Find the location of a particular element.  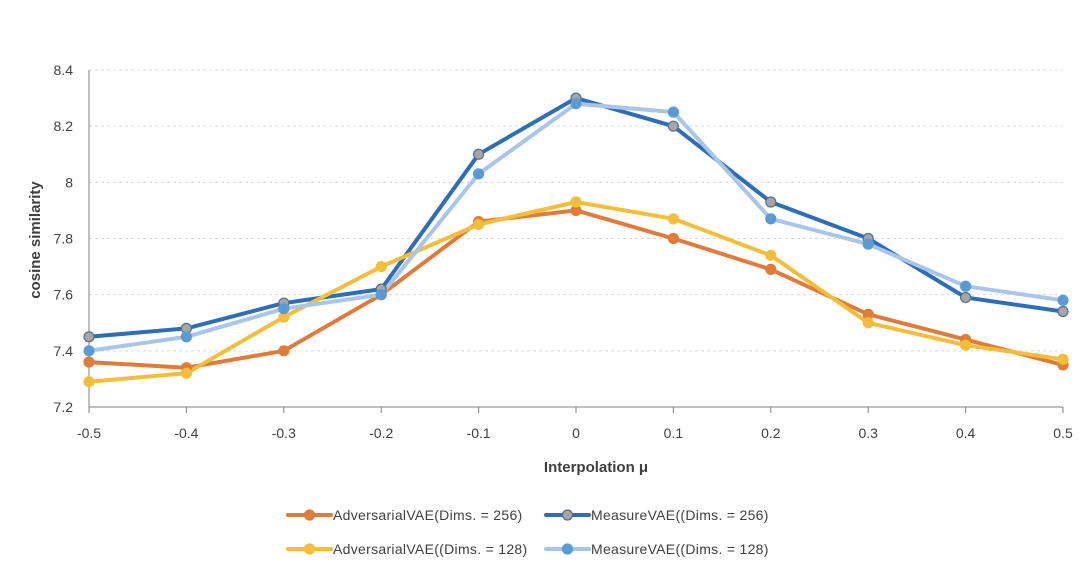

x-tick-label: -0.5 is located at coordinates (89, 433).